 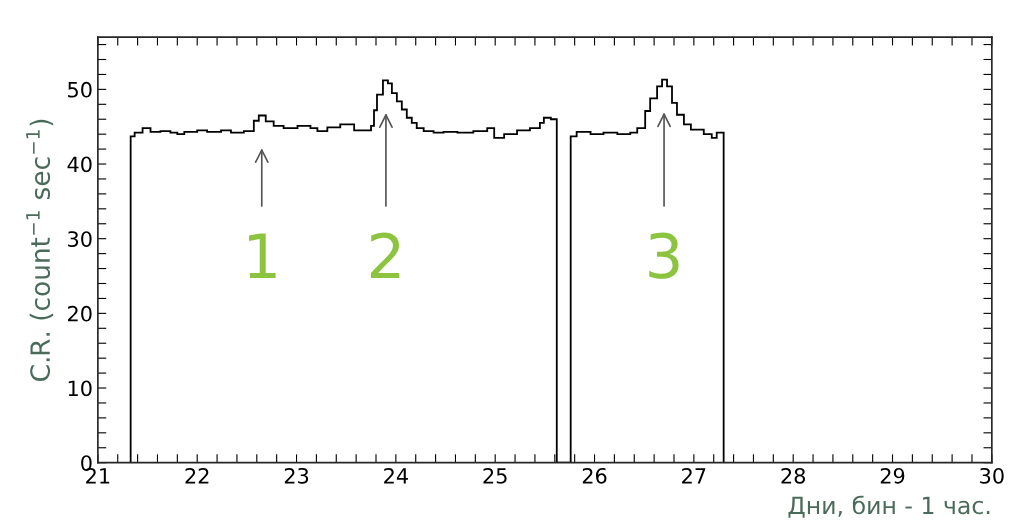 What do you see at coordinates (396, 475) in the screenshot?
I see `x-tick-label: 24` at bounding box center [396, 475].